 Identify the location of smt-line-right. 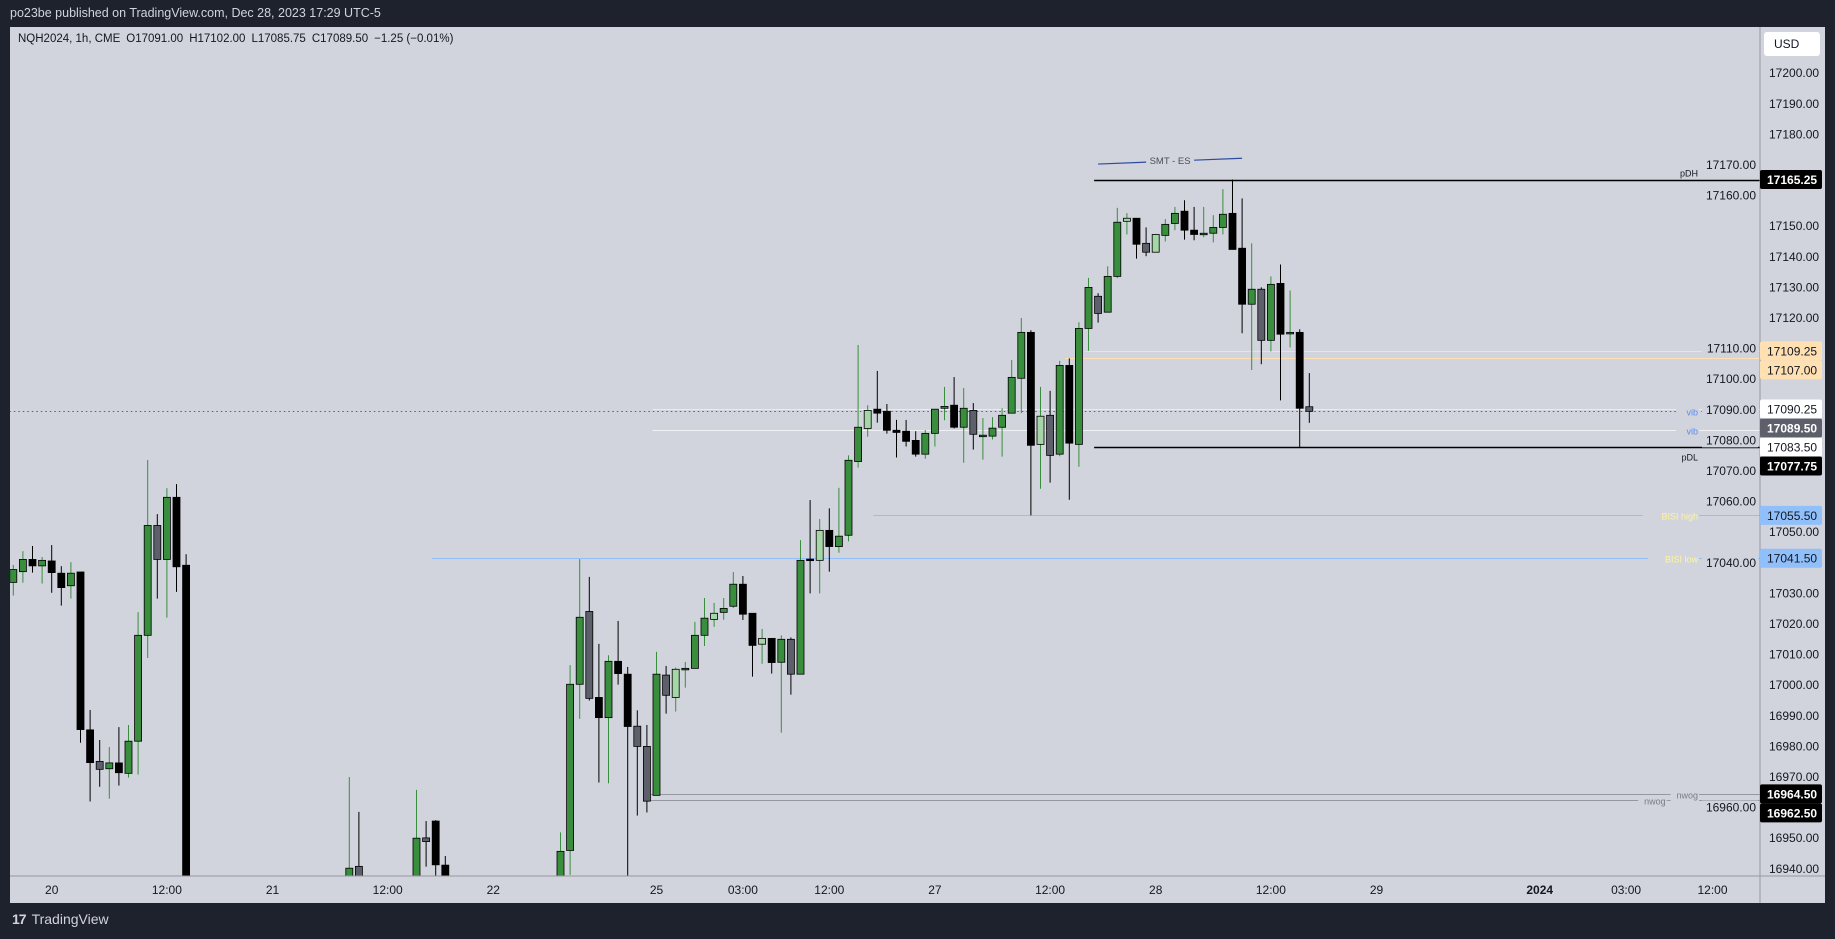
(1218, 159).